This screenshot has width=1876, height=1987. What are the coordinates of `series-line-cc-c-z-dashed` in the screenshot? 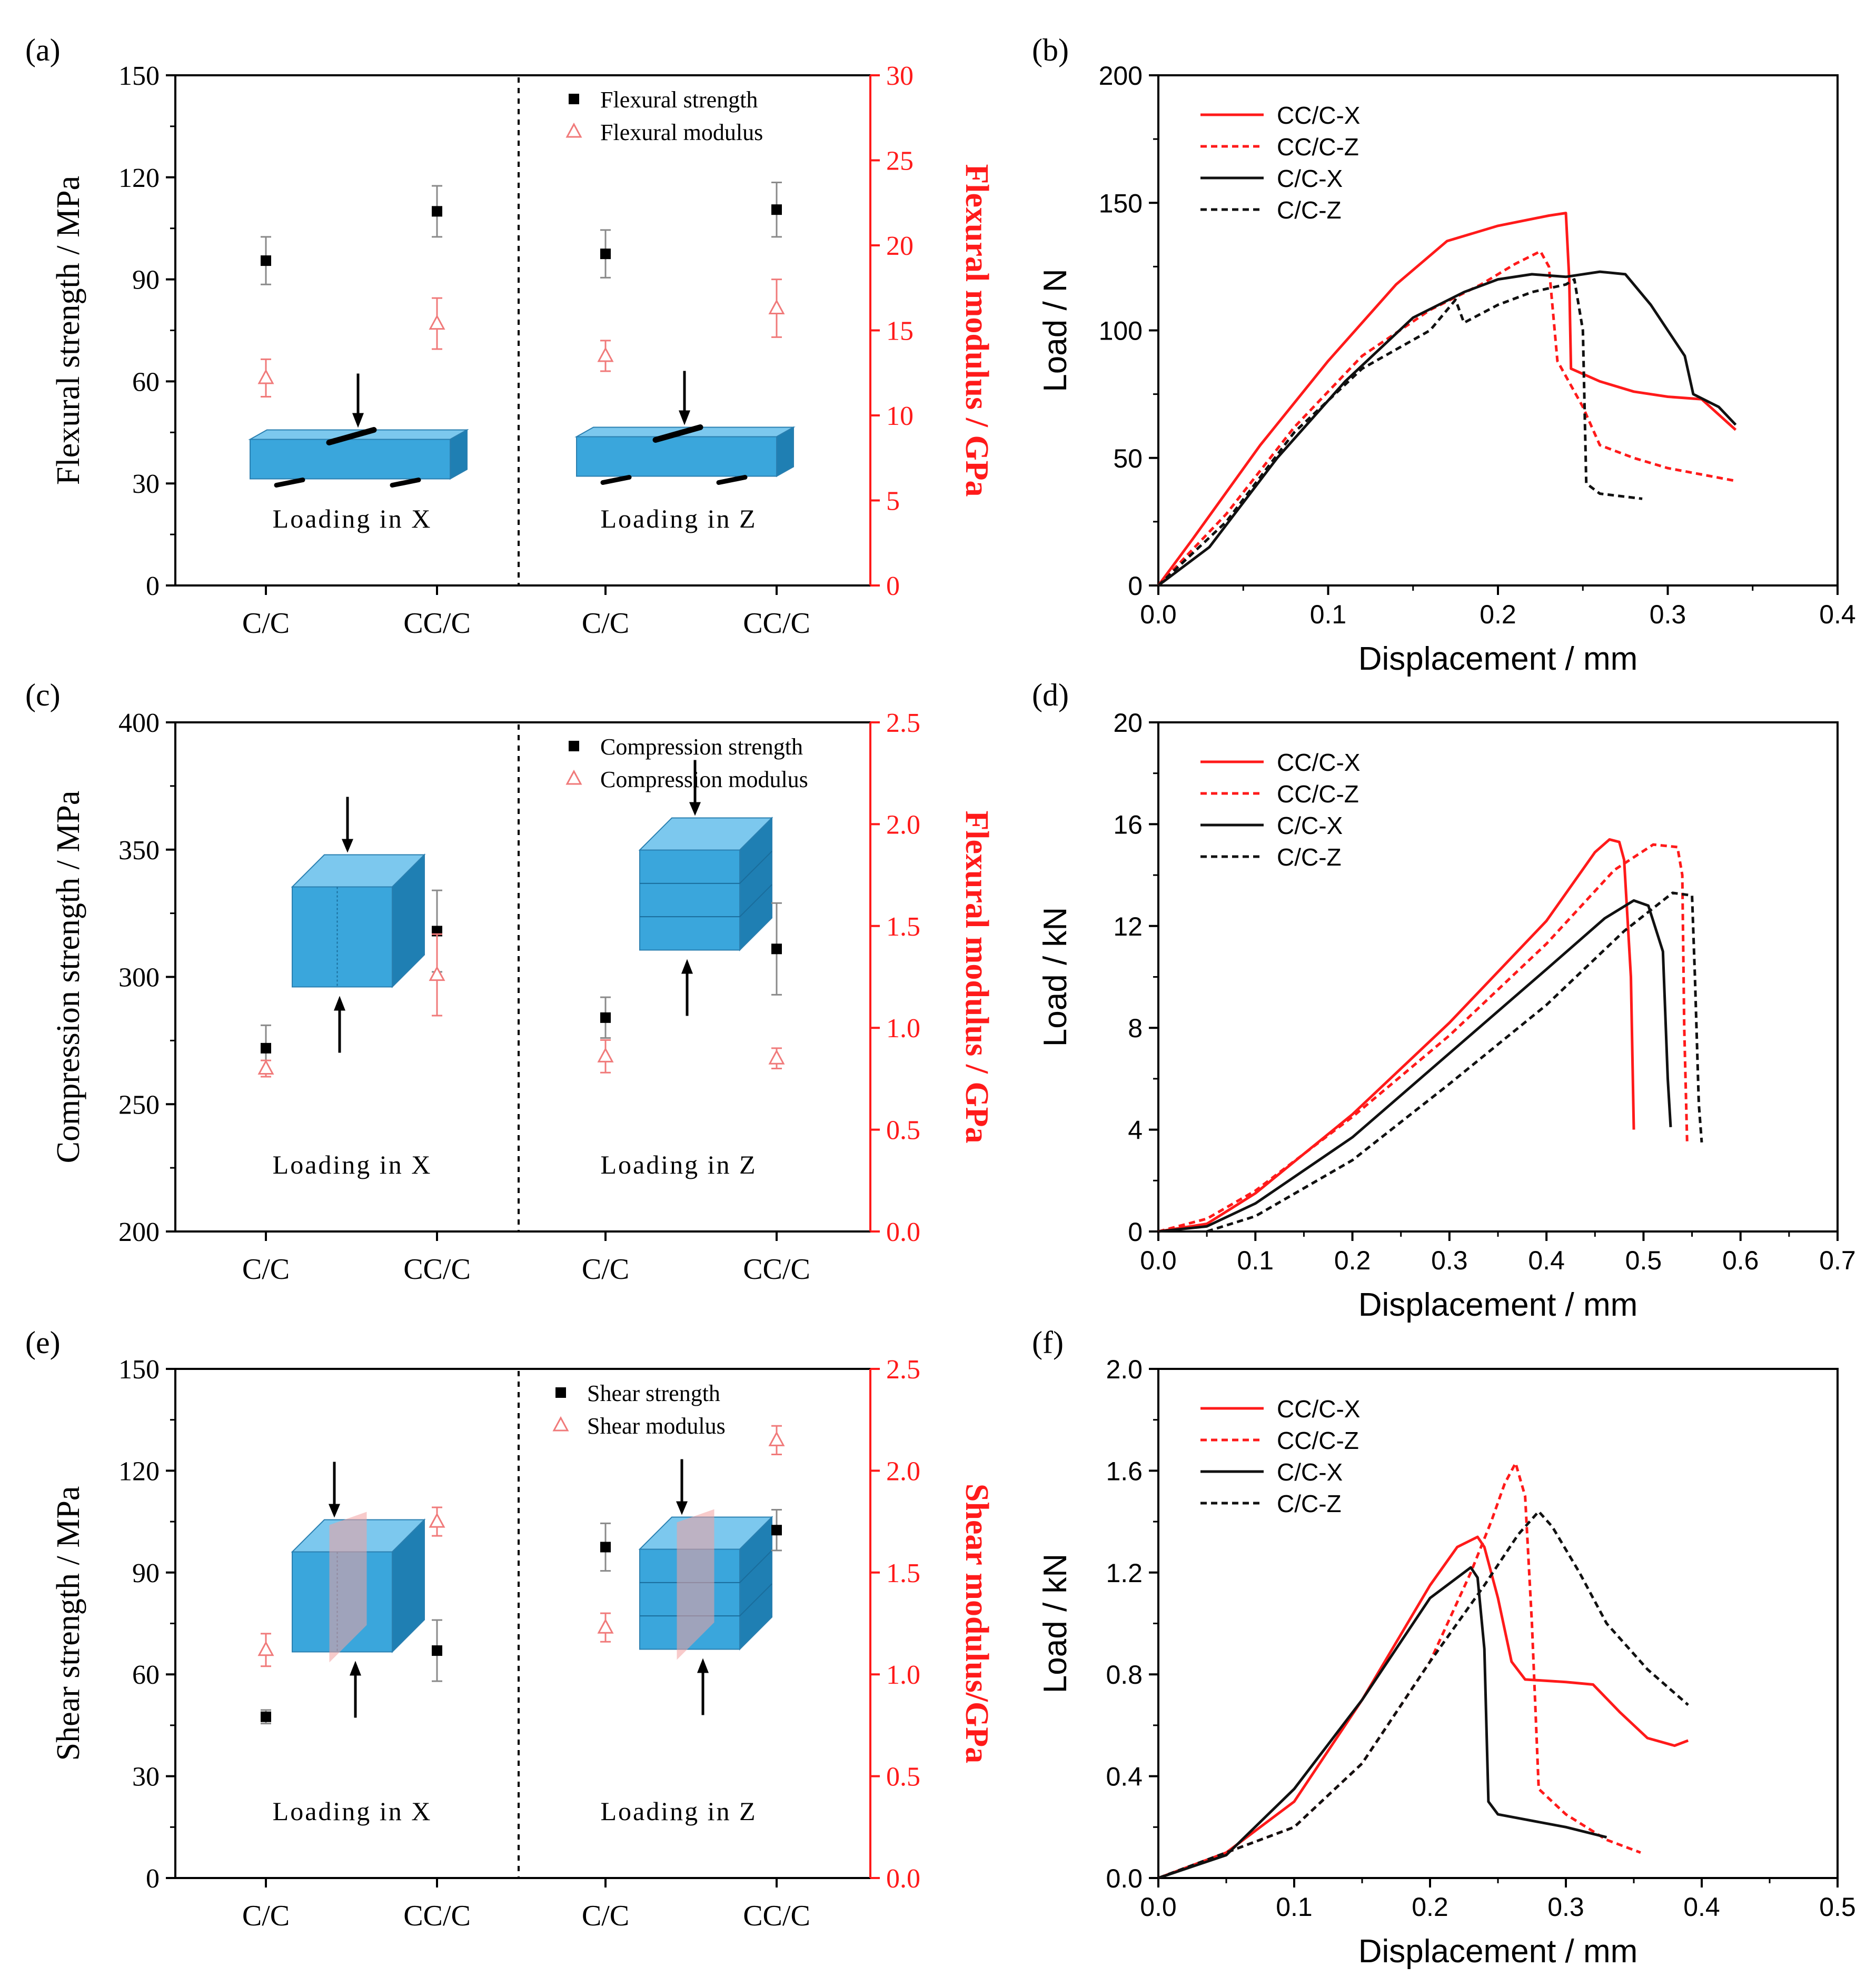 It's located at (1424, 1038).